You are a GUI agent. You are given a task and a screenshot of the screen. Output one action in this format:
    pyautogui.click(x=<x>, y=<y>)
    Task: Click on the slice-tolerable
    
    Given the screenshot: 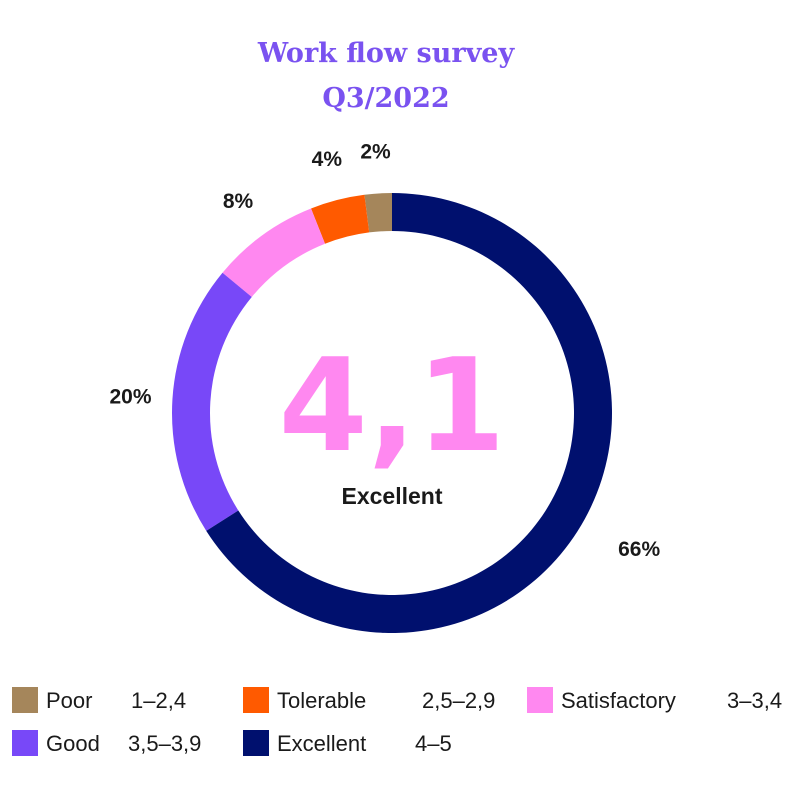 What is the action you would take?
    pyautogui.click(x=340, y=219)
    